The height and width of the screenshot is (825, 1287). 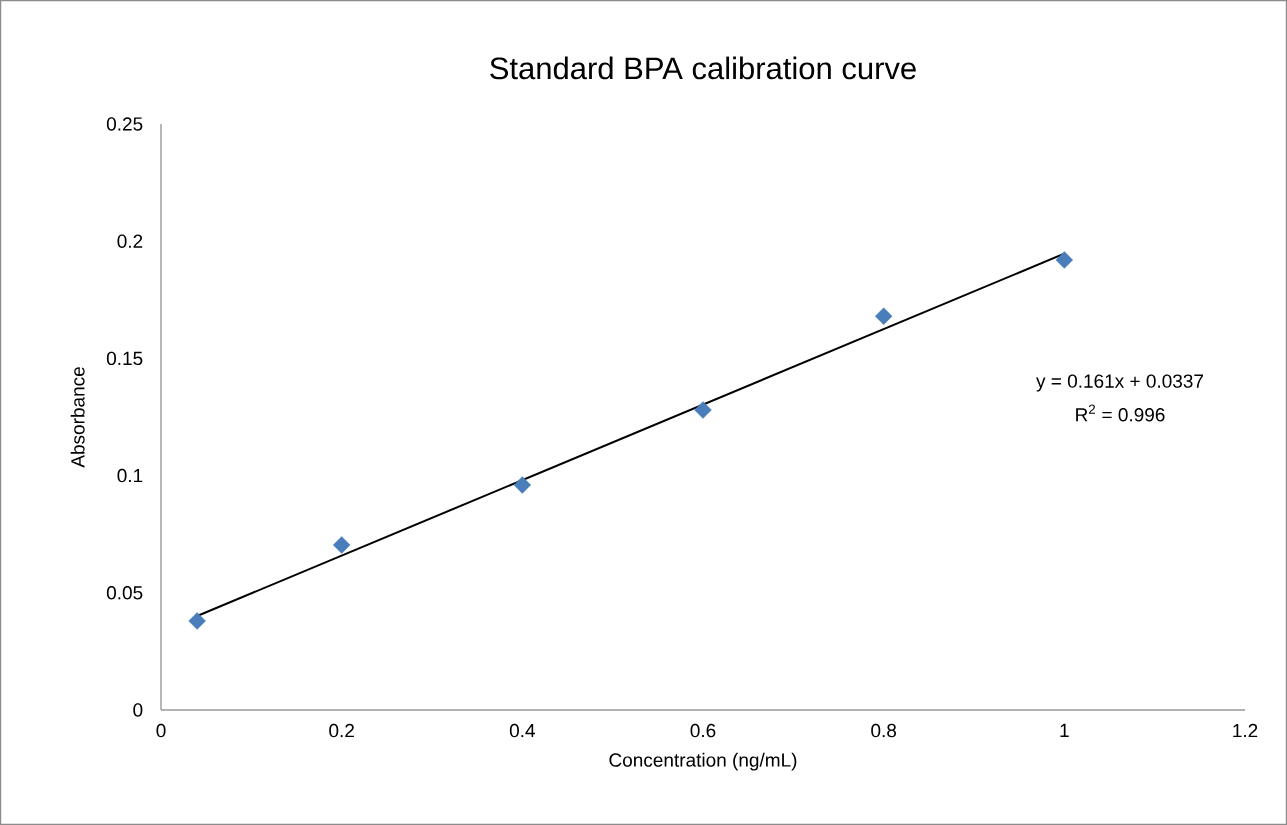 What do you see at coordinates (130, 241) in the screenshot?
I see `y-tick-label: 0.2` at bounding box center [130, 241].